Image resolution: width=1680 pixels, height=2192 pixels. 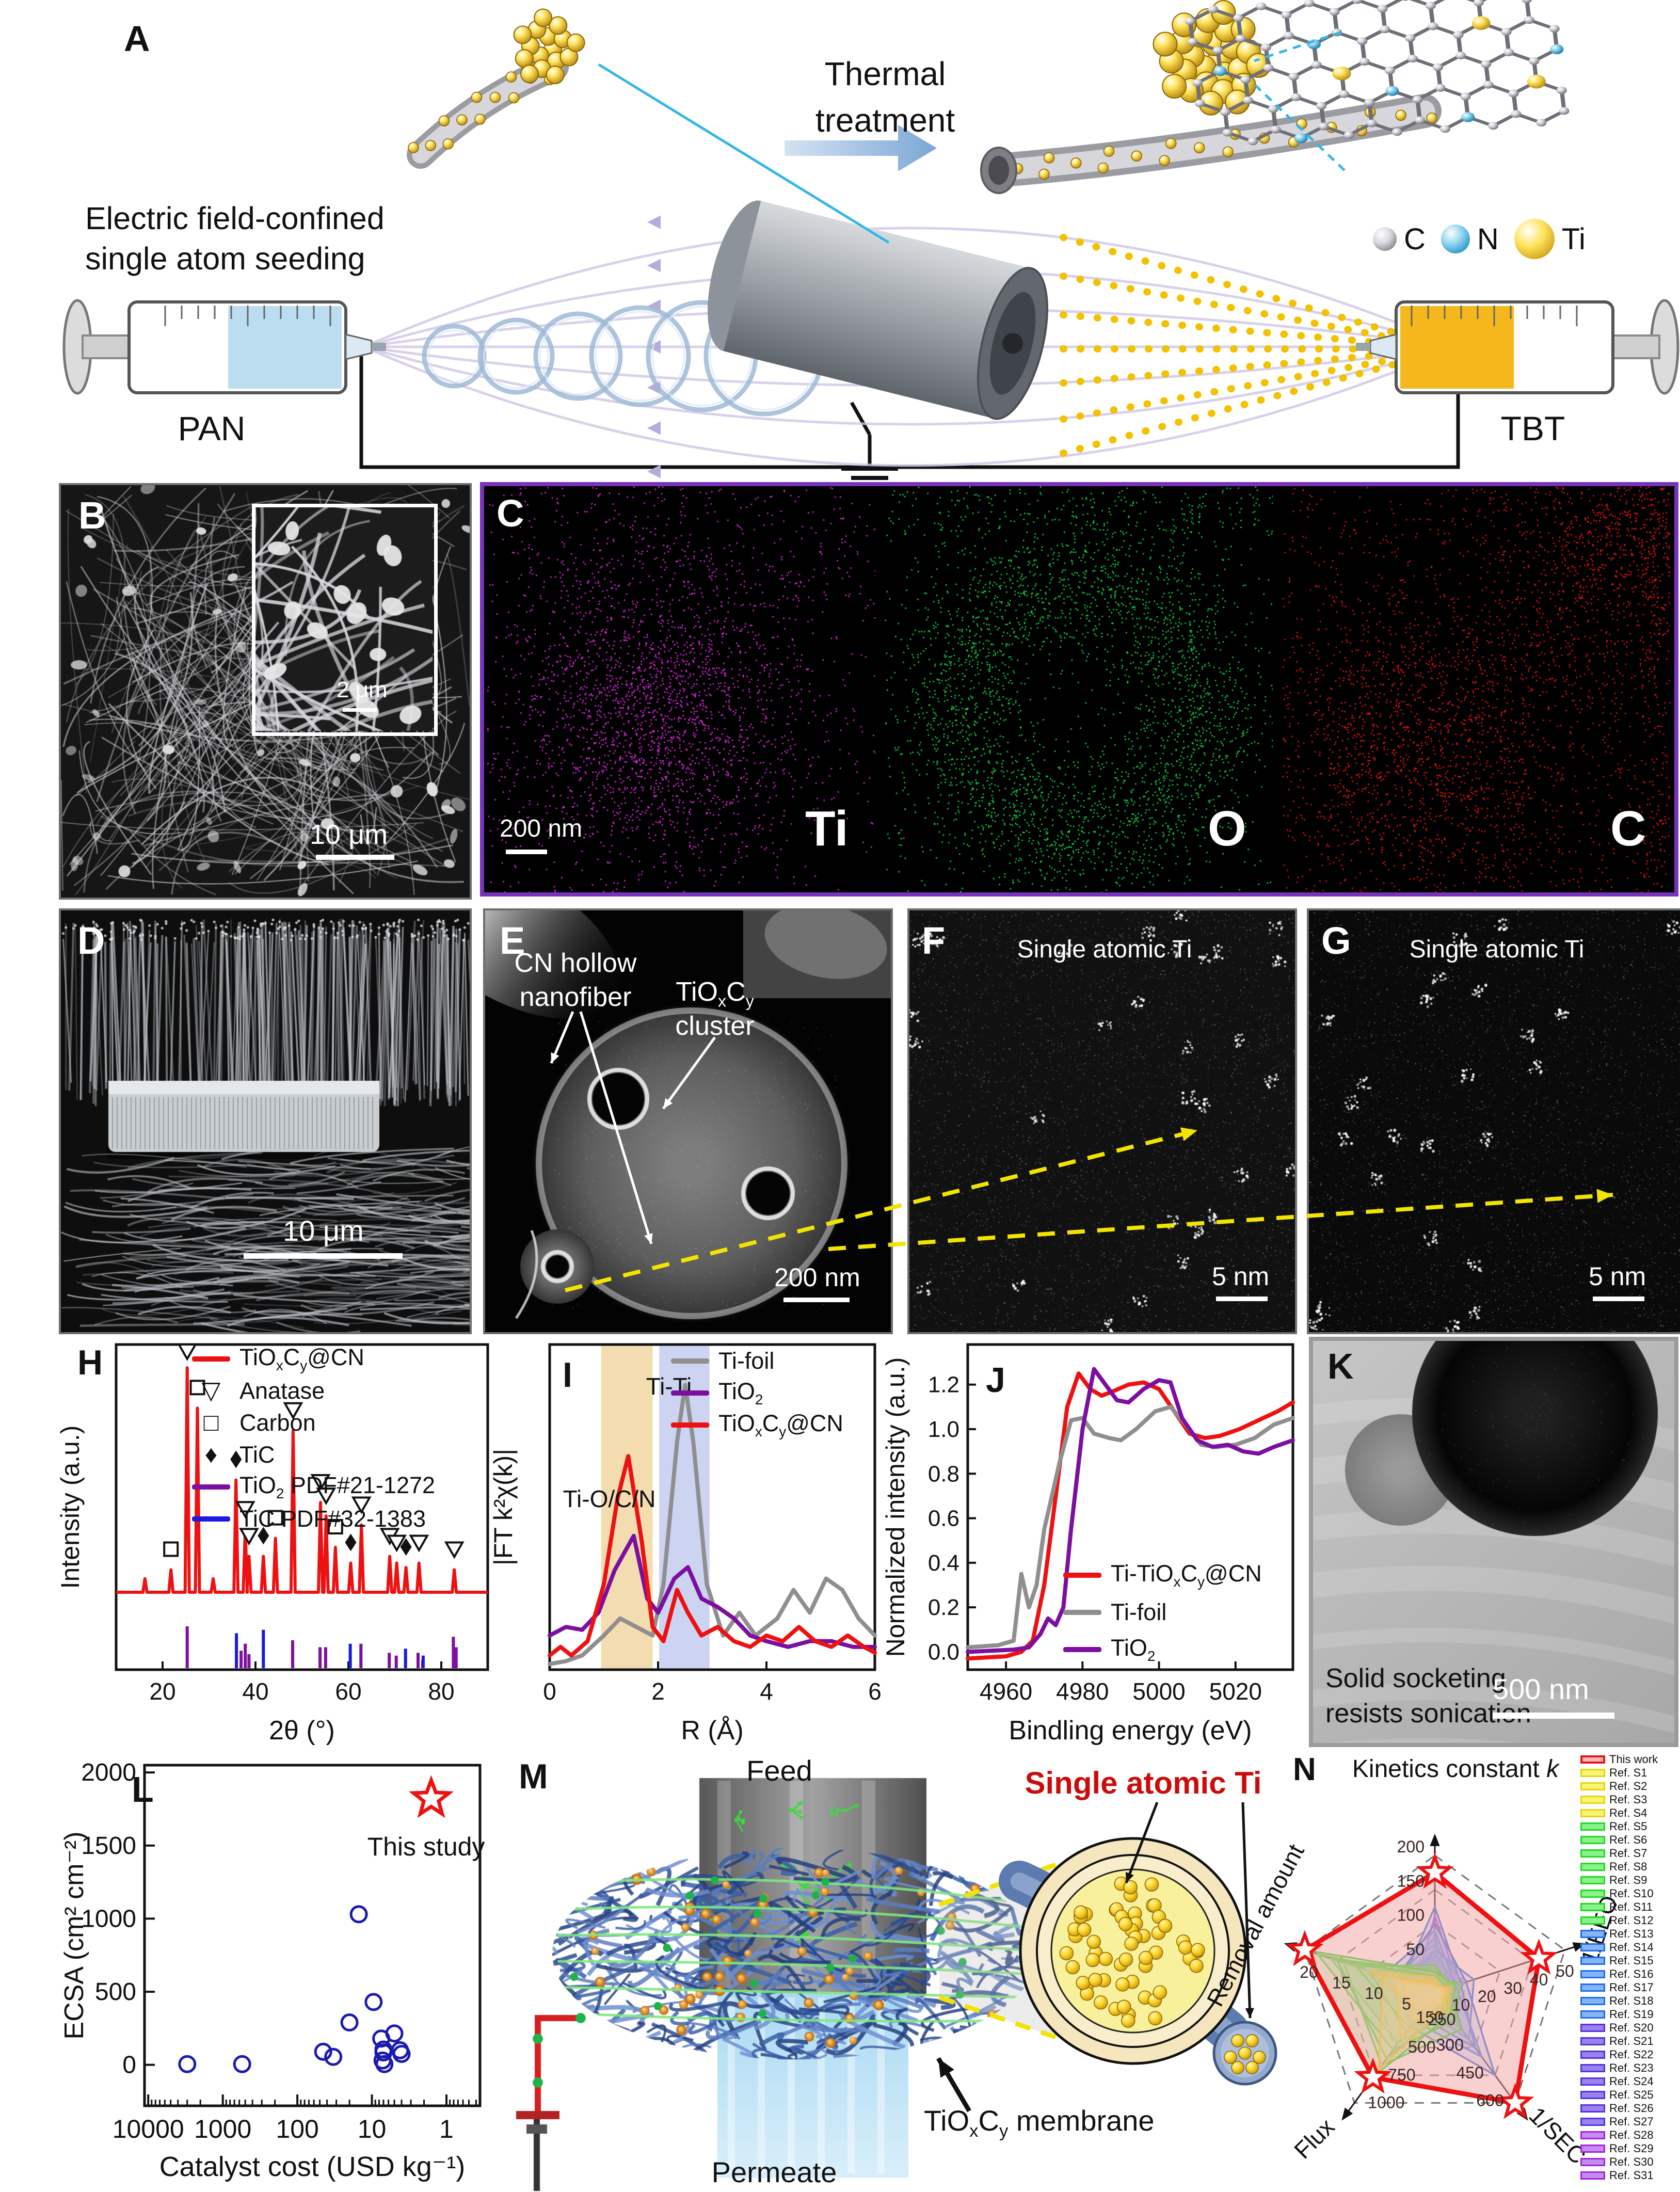 I want to click on legend-label: Ref. S6, so click(x=1628, y=1839).